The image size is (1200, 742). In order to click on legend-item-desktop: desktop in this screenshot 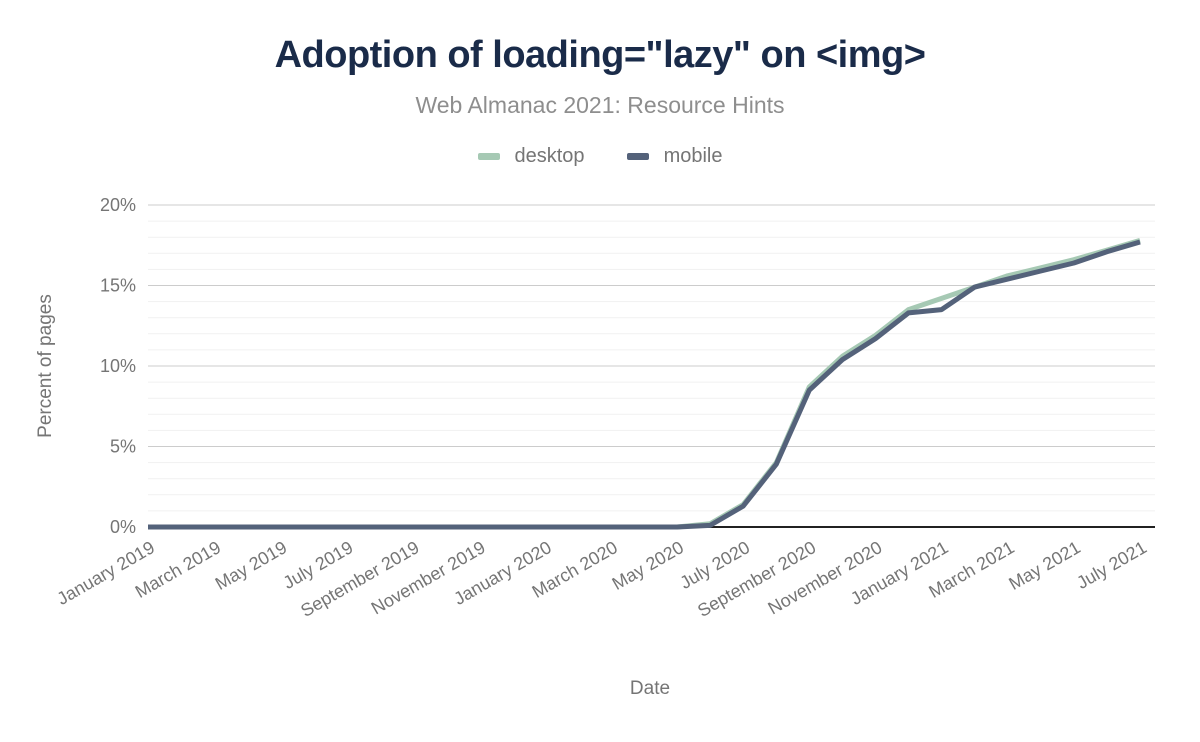, I will do `click(531, 156)`.